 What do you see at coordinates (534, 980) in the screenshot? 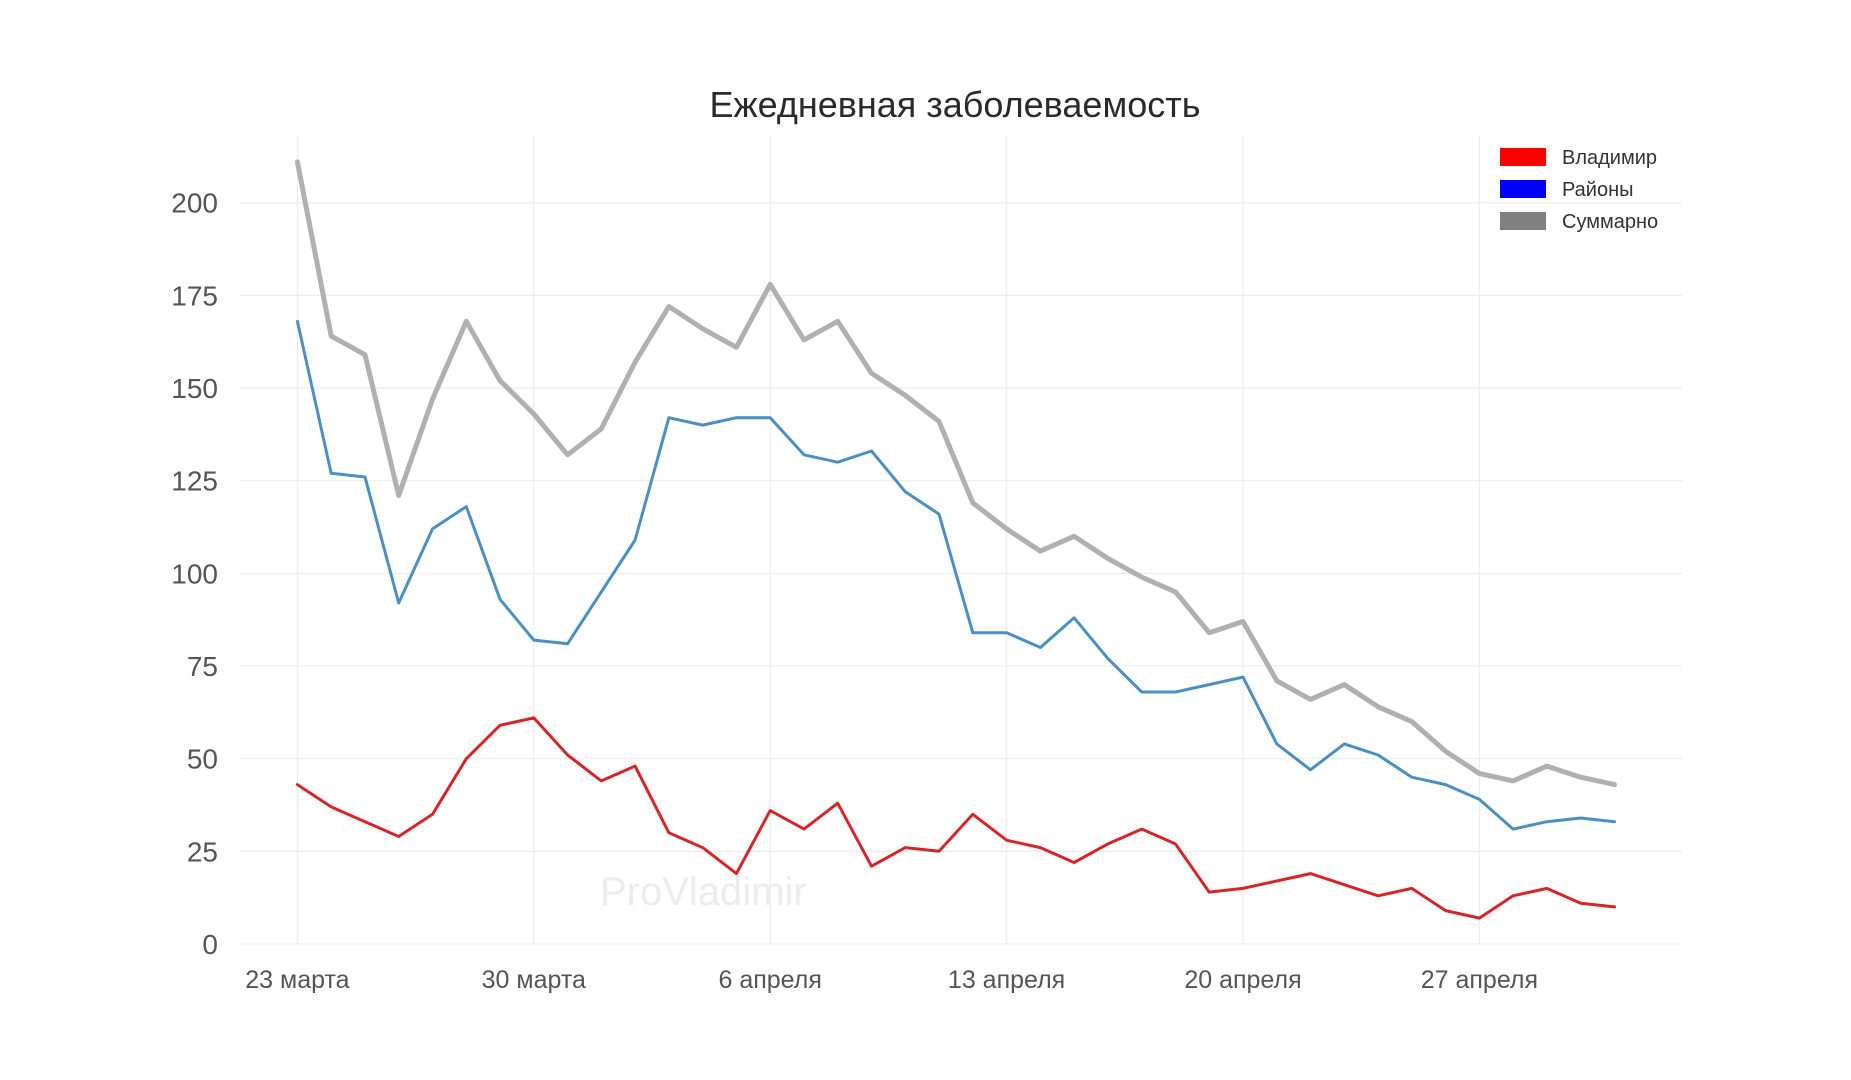
I see `x-tick-label: 30 марта` at bounding box center [534, 980].